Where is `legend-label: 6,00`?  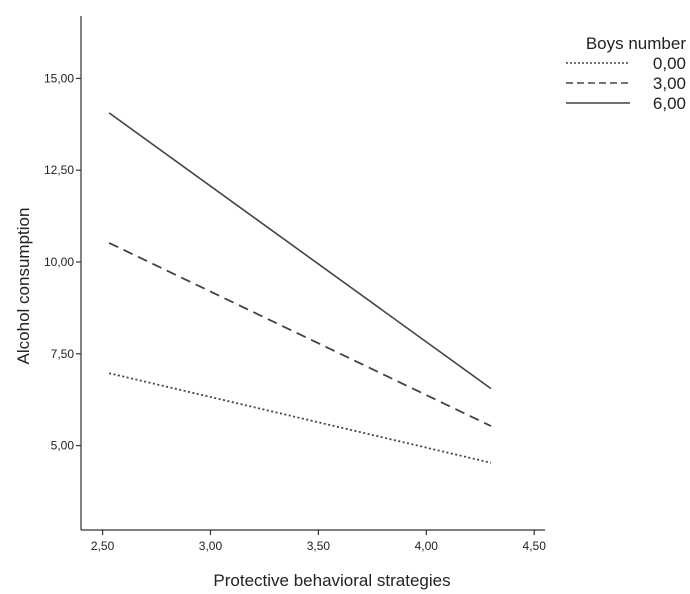
legend-label: 6,00 is located at coordinates (669, 103).